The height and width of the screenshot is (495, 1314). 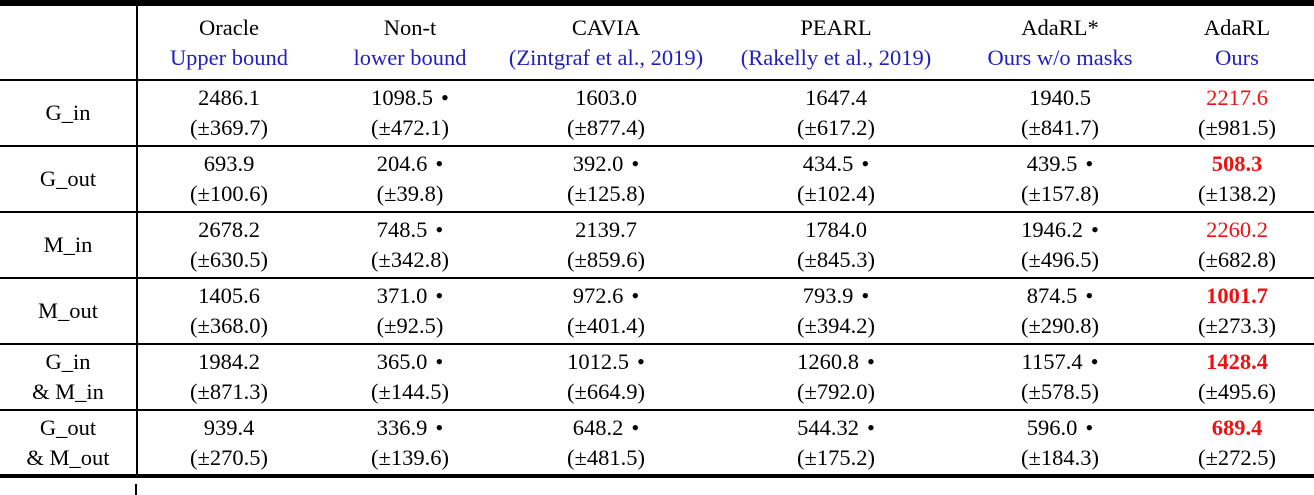 I want to click on cell: 1946.2 • (±496.5), so click(x=1060, y=244).